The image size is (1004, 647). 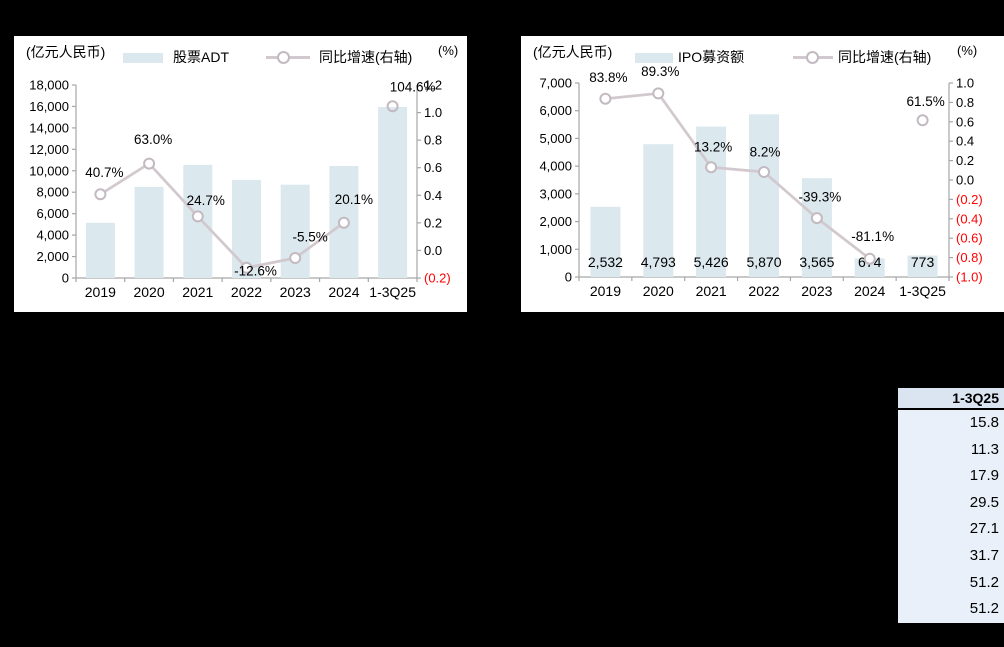 What do you see at coordinates (605, 262) in the screenshot?
I see `bar-value-label: 2,532` at bounding box center [605, 262].